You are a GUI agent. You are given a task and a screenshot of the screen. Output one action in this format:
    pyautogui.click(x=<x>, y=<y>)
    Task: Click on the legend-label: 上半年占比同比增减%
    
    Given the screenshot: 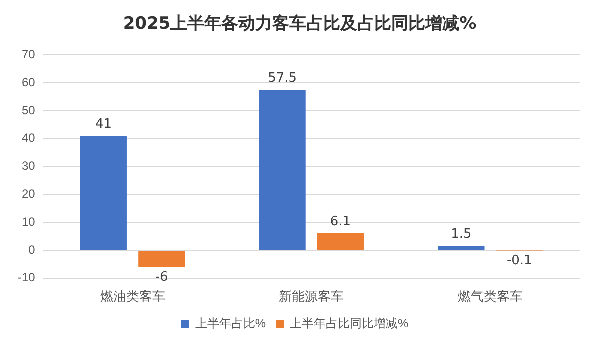 What is the action you would take?
    pyautogui.click(x=349, y=323)
    